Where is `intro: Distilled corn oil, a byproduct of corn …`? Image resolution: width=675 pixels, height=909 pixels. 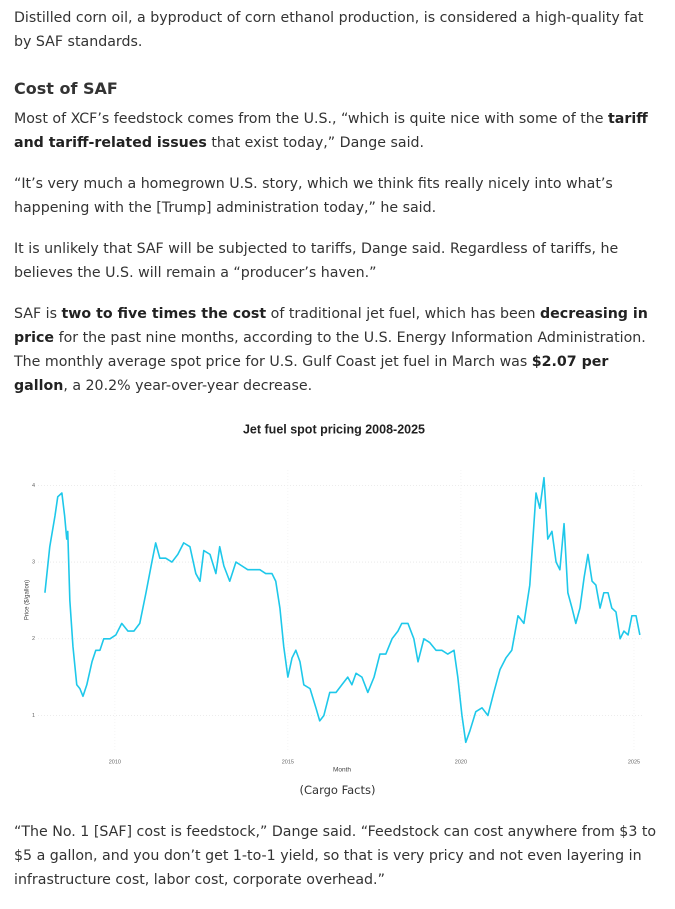
intro: Distilled corn oil, a byproduct of corn … is located at coordinates (339, 30).